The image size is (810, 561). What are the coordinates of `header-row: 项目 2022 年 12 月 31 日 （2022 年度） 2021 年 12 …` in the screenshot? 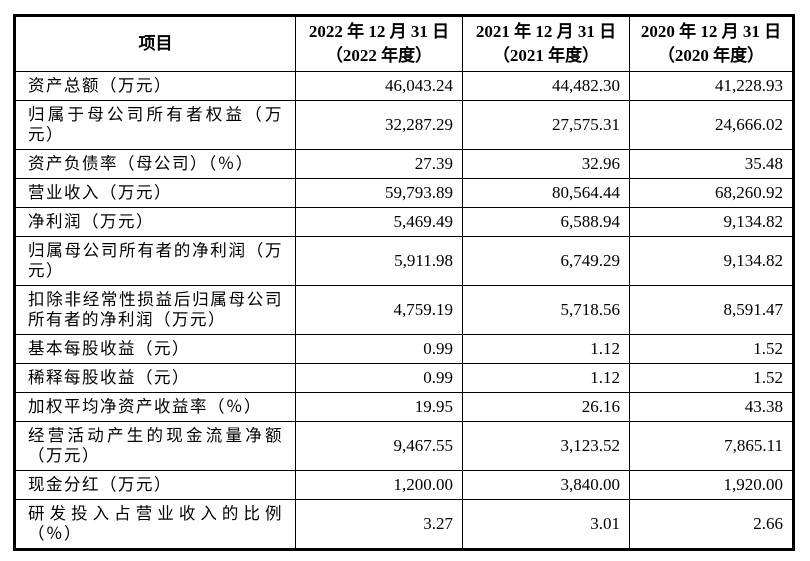 It's located at (404, 43).